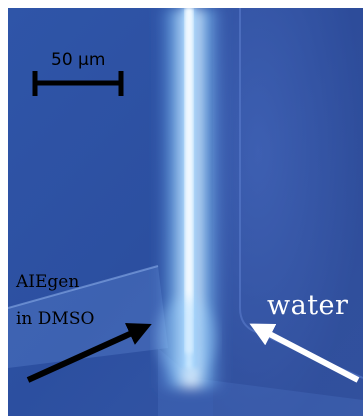 The height and width of the screenshot is (416, 363). I want to click on aiegen-flow-arrow, so click(89, 352).